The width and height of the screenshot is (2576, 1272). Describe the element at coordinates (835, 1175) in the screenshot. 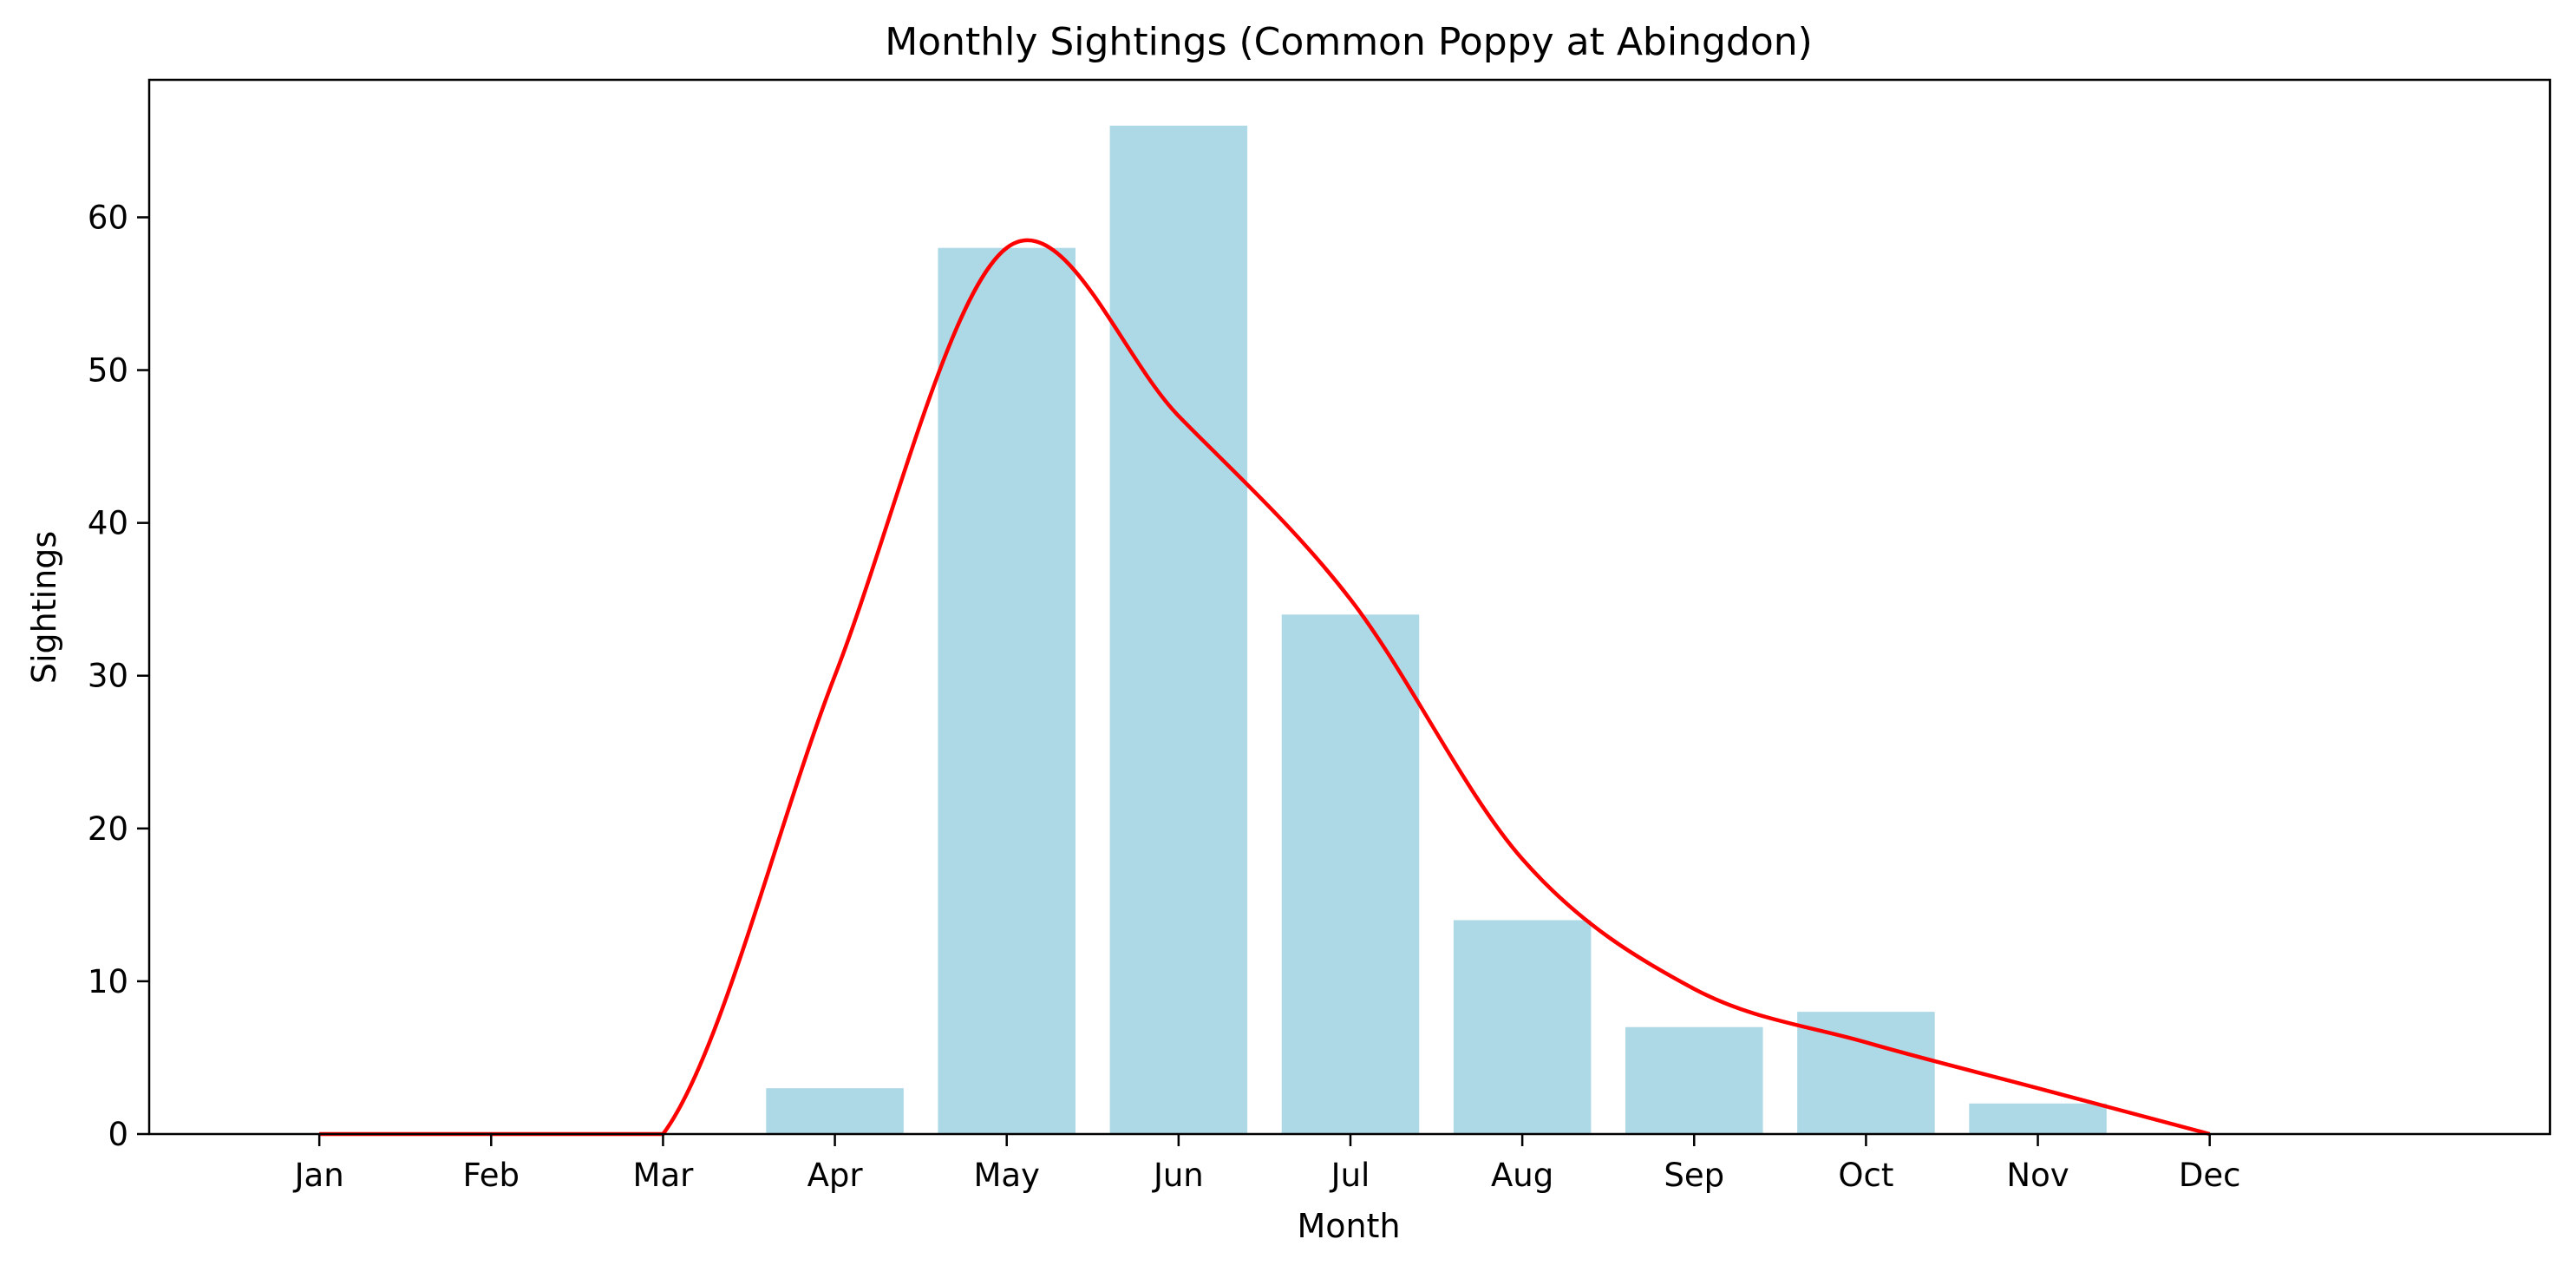

I see `x-tick-label-apr: Apr` at that location.